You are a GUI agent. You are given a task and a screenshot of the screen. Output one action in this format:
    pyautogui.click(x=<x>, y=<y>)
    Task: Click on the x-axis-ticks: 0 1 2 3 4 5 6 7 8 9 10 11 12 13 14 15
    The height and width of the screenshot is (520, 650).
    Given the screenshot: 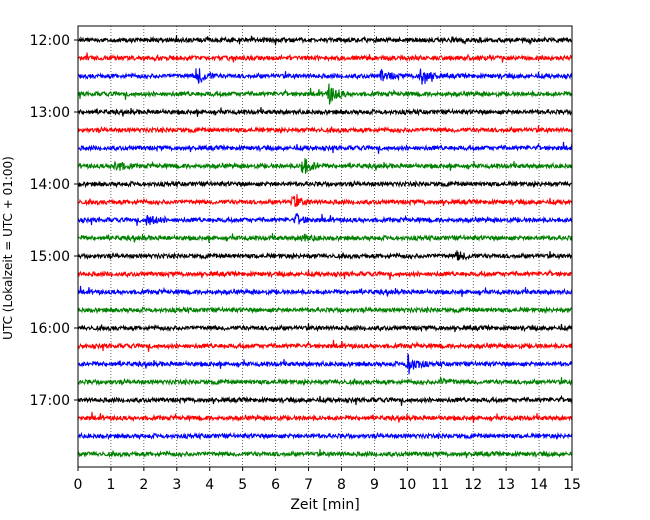 What is the action you would take?
    pyautogui.click(x=327, y=480)
    